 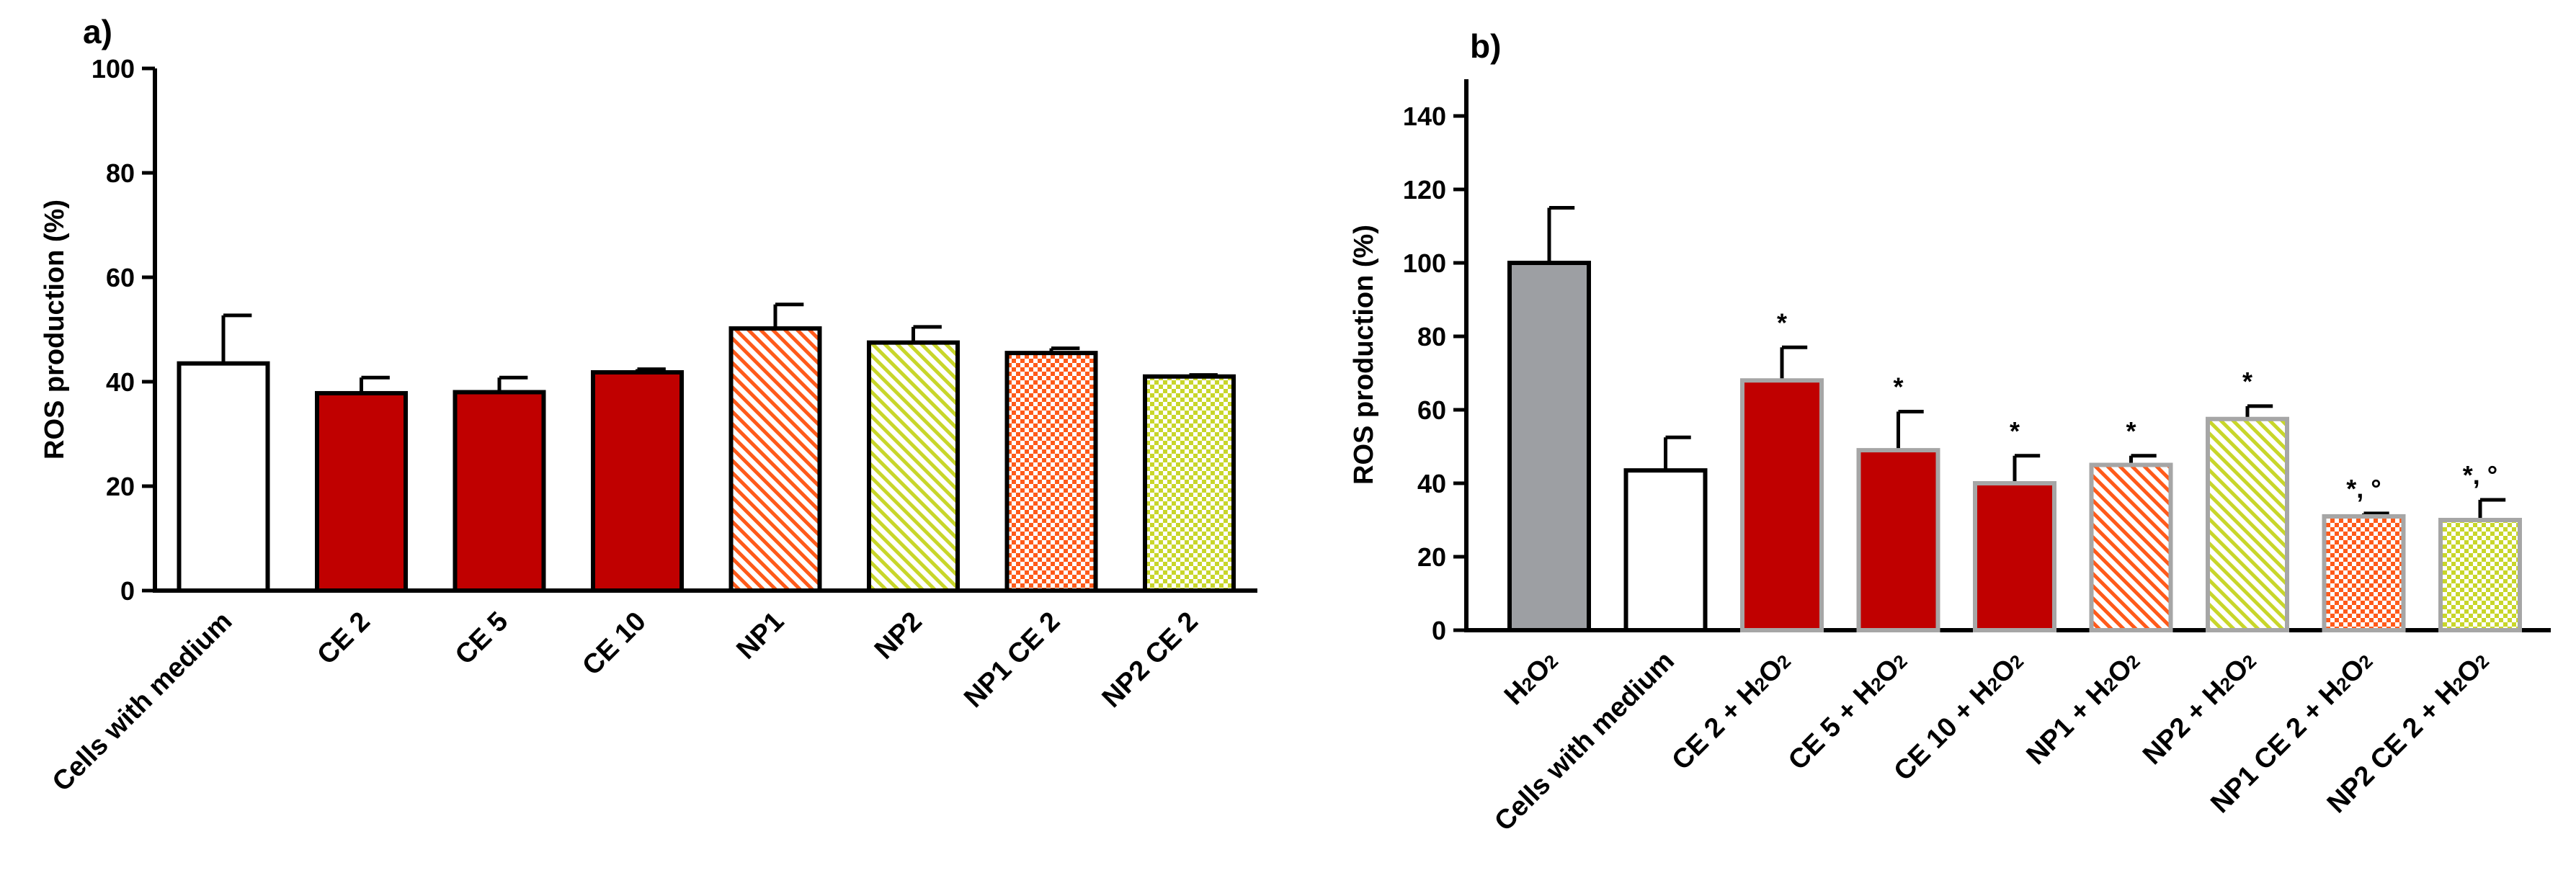 I want to click on category-label: CE 5, so click(x=482, y=638).